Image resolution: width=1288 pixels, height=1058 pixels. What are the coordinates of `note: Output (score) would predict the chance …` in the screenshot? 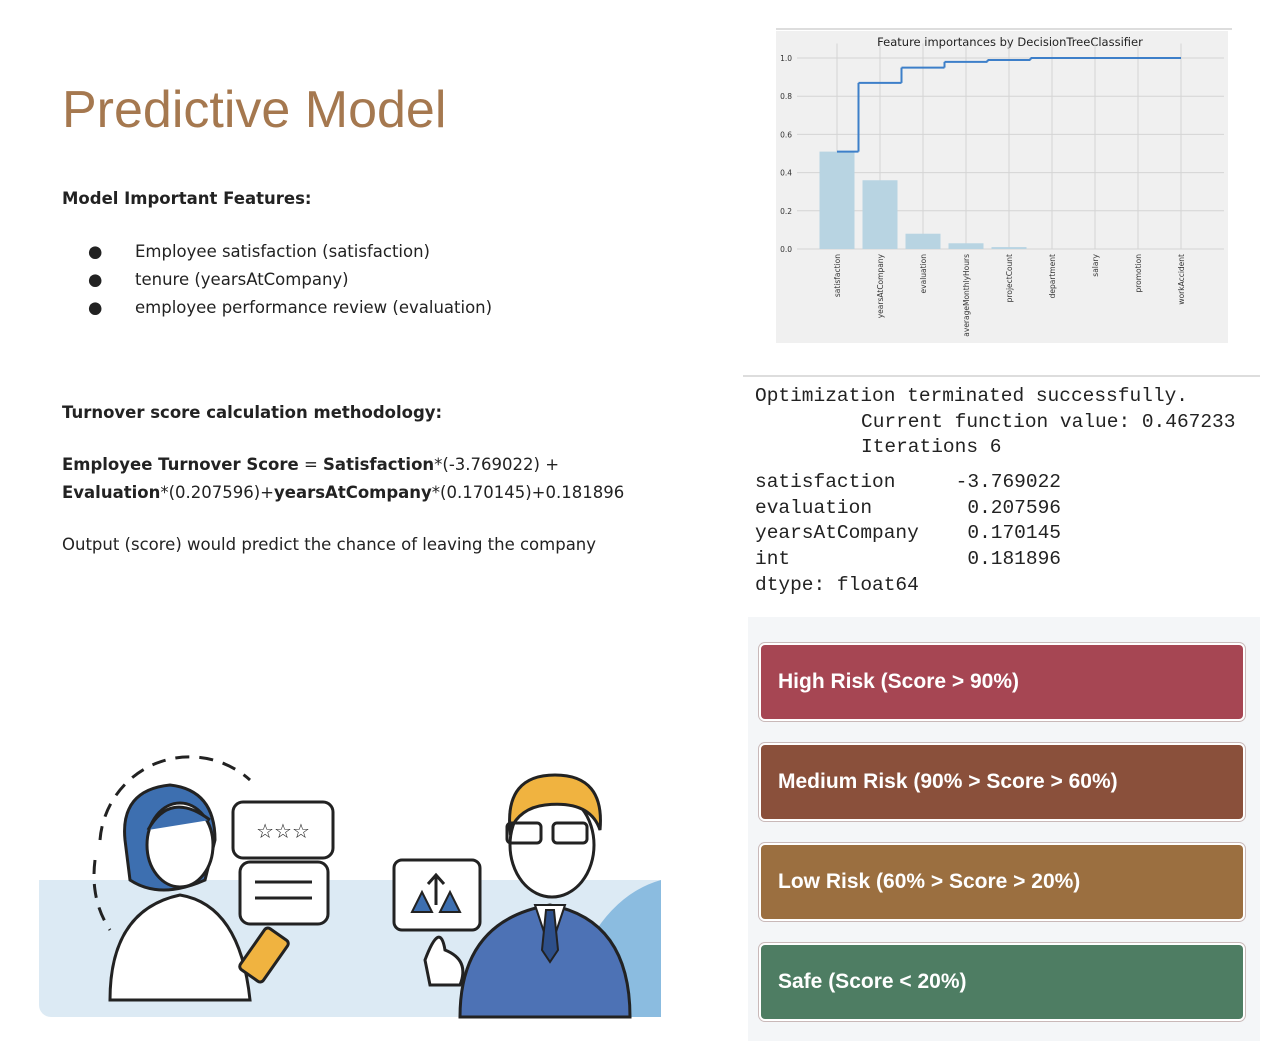 It's located at (329, 544).